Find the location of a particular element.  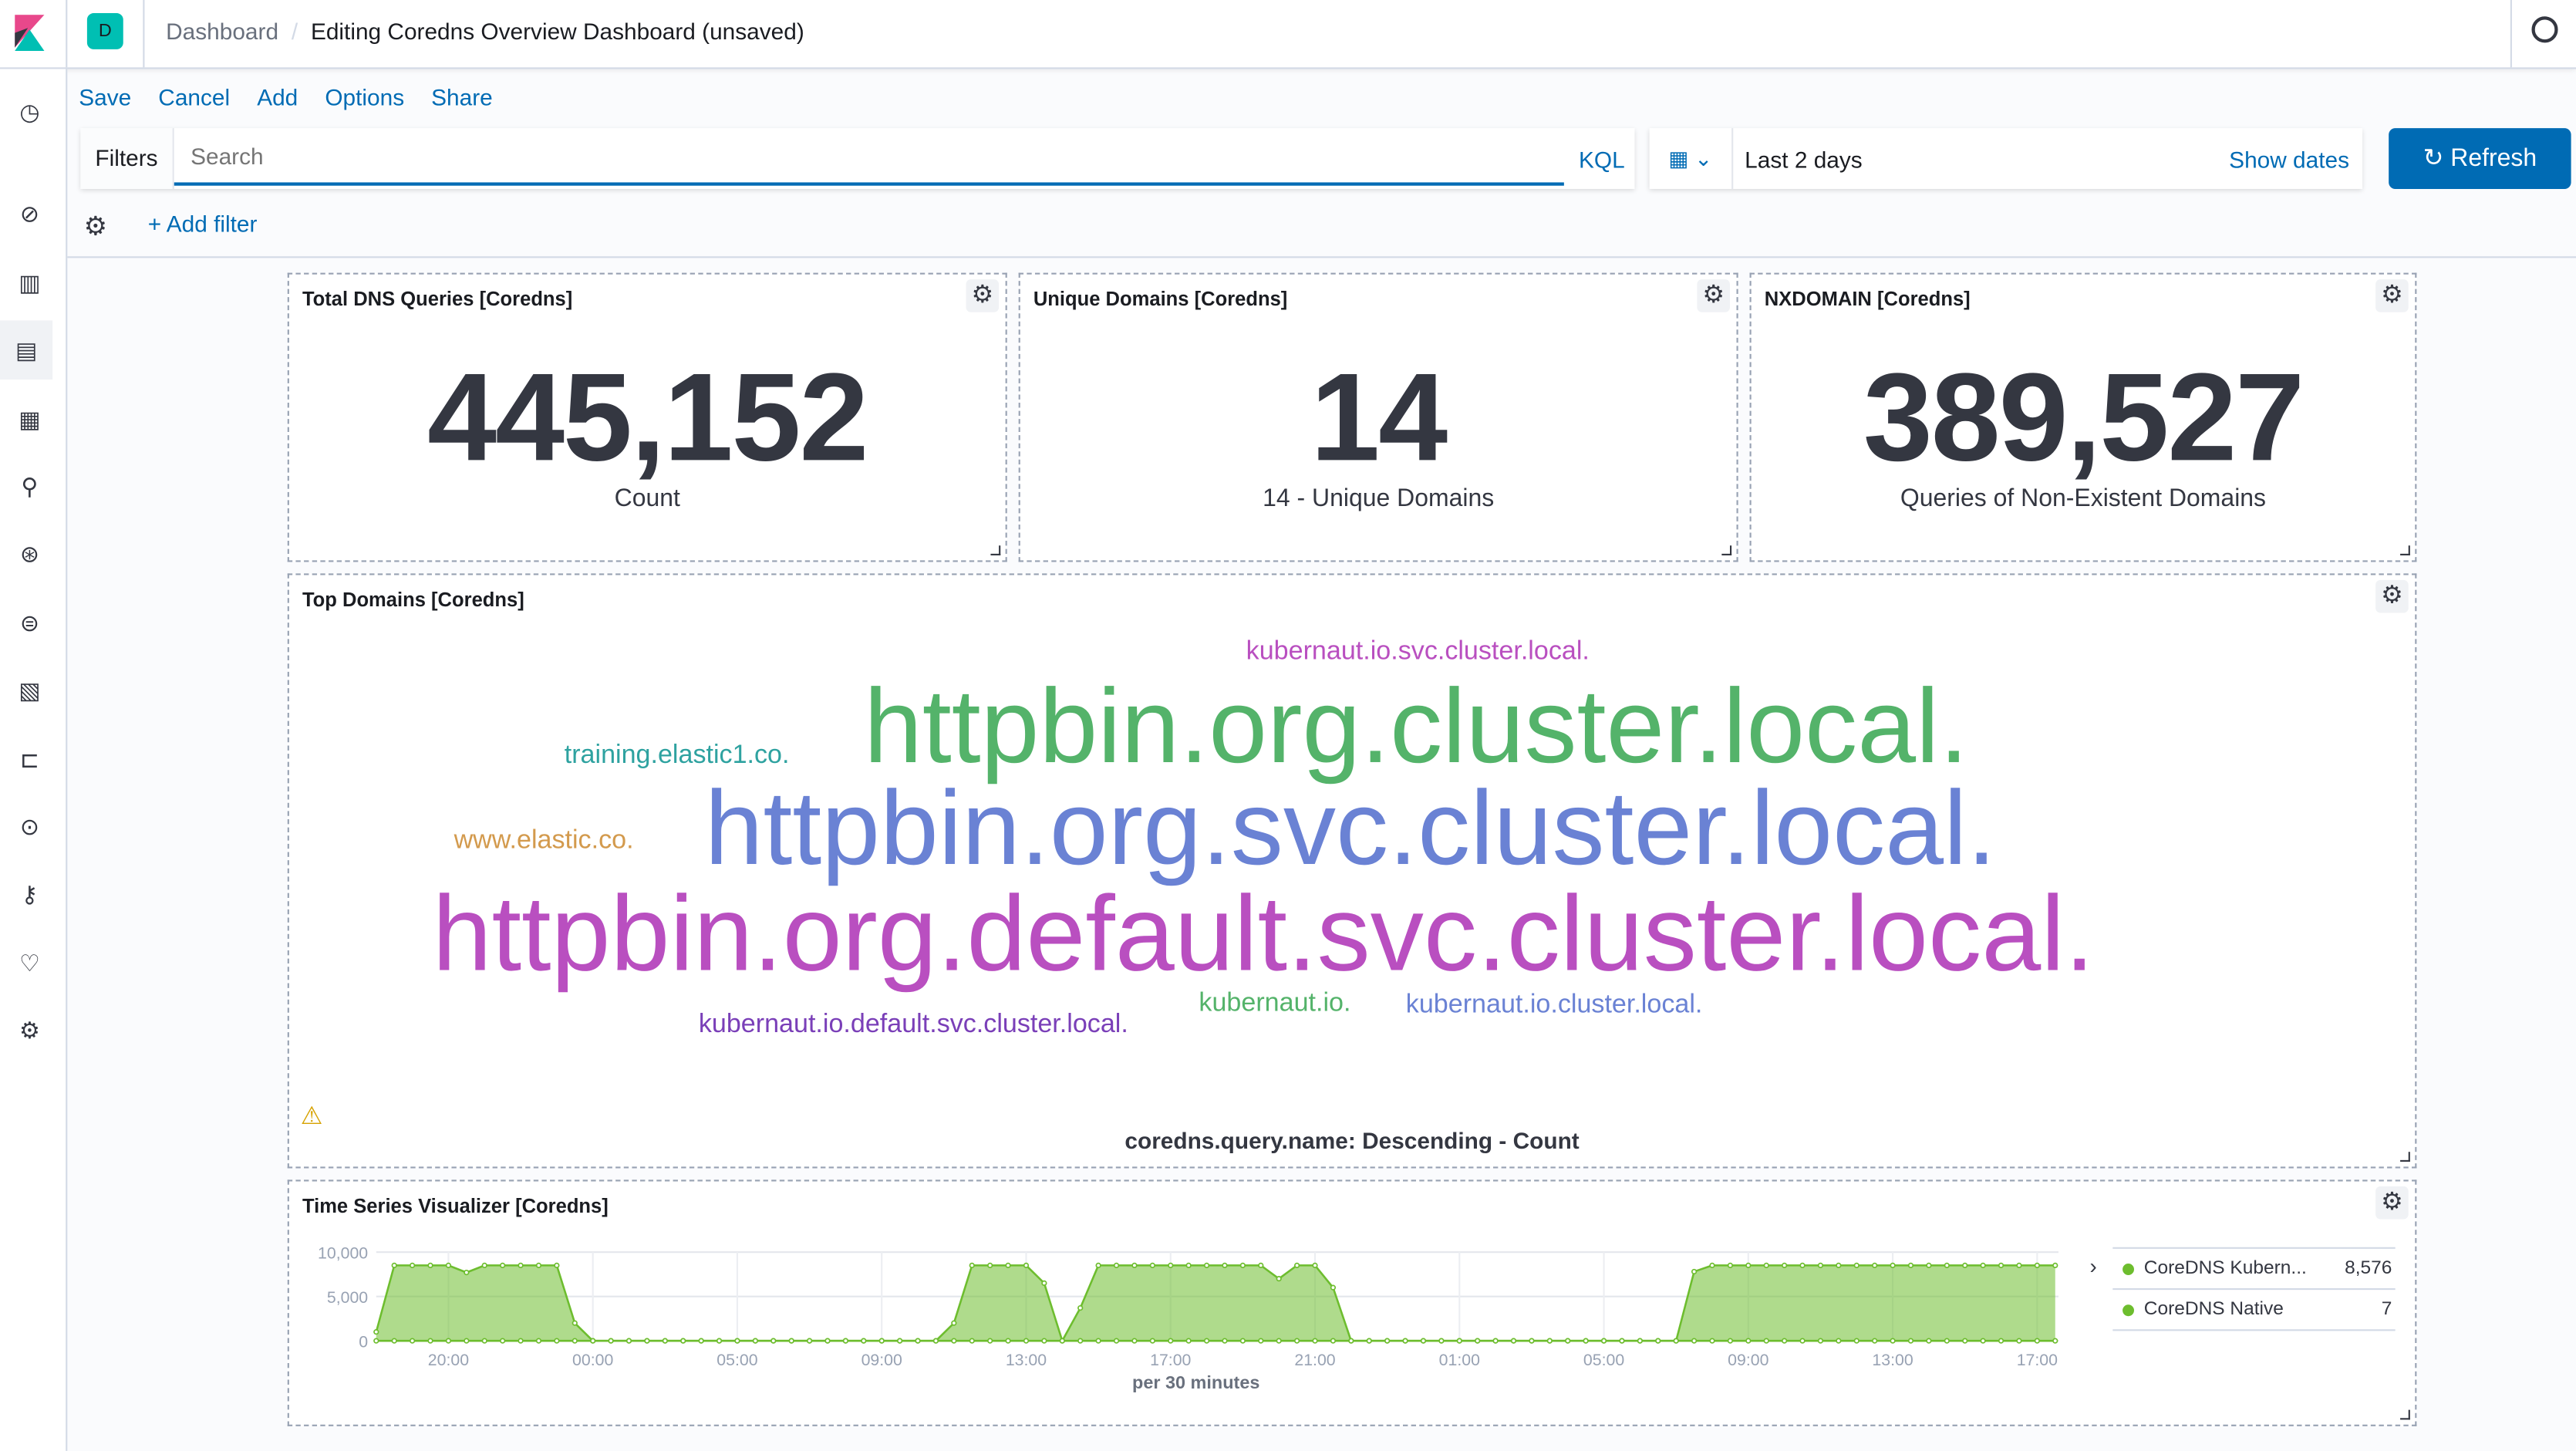

management-icon: ⚙ is located at coordinates (29, 1030).